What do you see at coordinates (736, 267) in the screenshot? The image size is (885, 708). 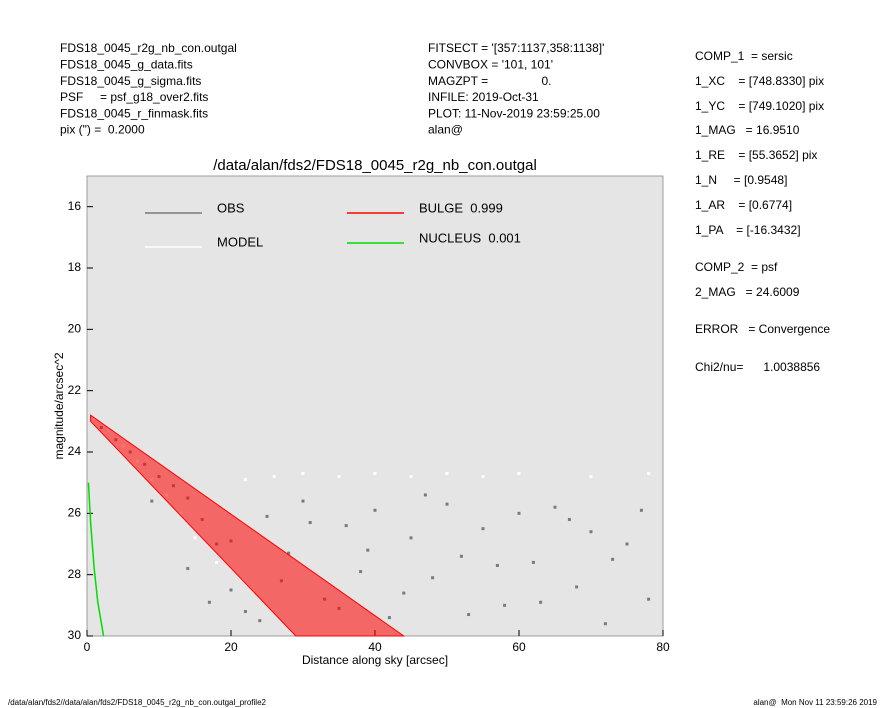 I see `fit-parameter: COMP_2 = psf` at bounding box center [736, 267].